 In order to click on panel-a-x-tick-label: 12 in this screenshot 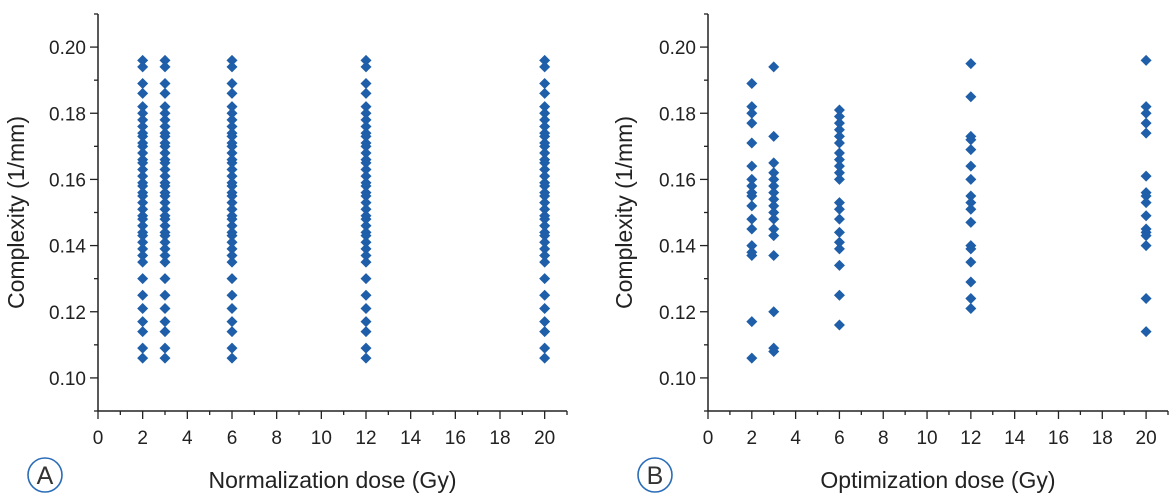, I will do `click(365, 438)`.